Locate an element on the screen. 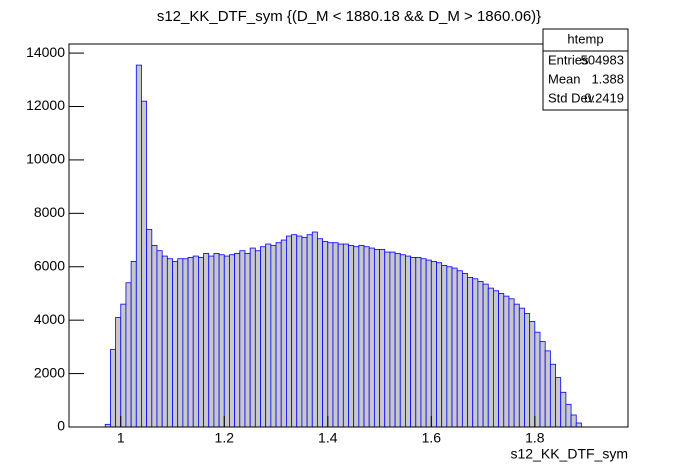  y-tick-label: 12000 is located at coordinates (45, 105).